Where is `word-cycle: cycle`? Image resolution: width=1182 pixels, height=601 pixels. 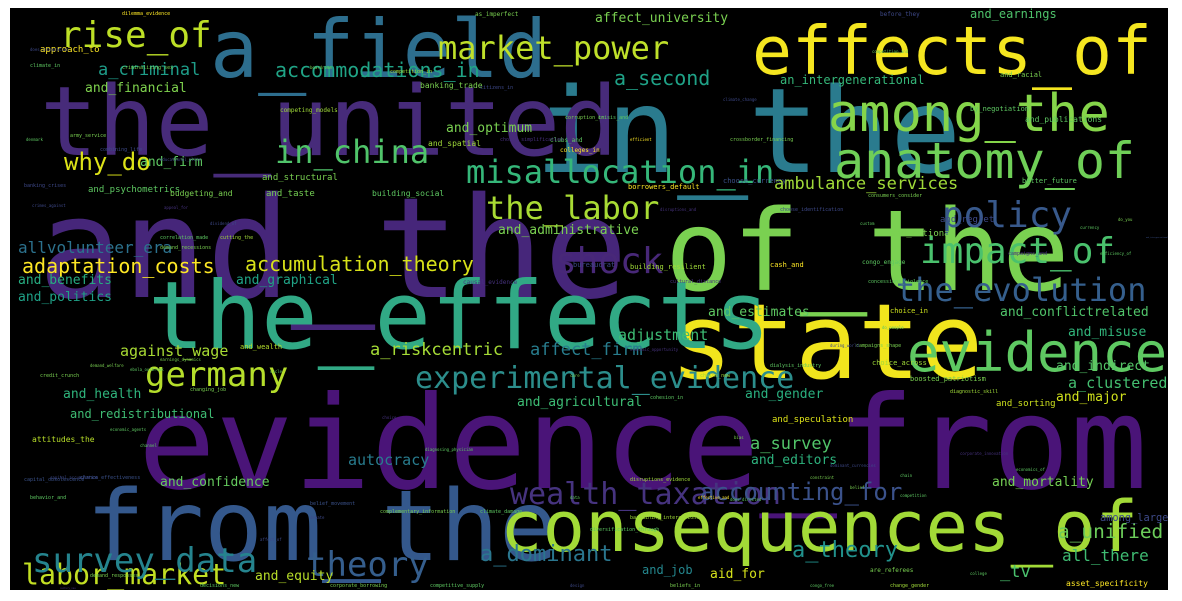
word-cycle: cycle is located at coordinates (276, 371).